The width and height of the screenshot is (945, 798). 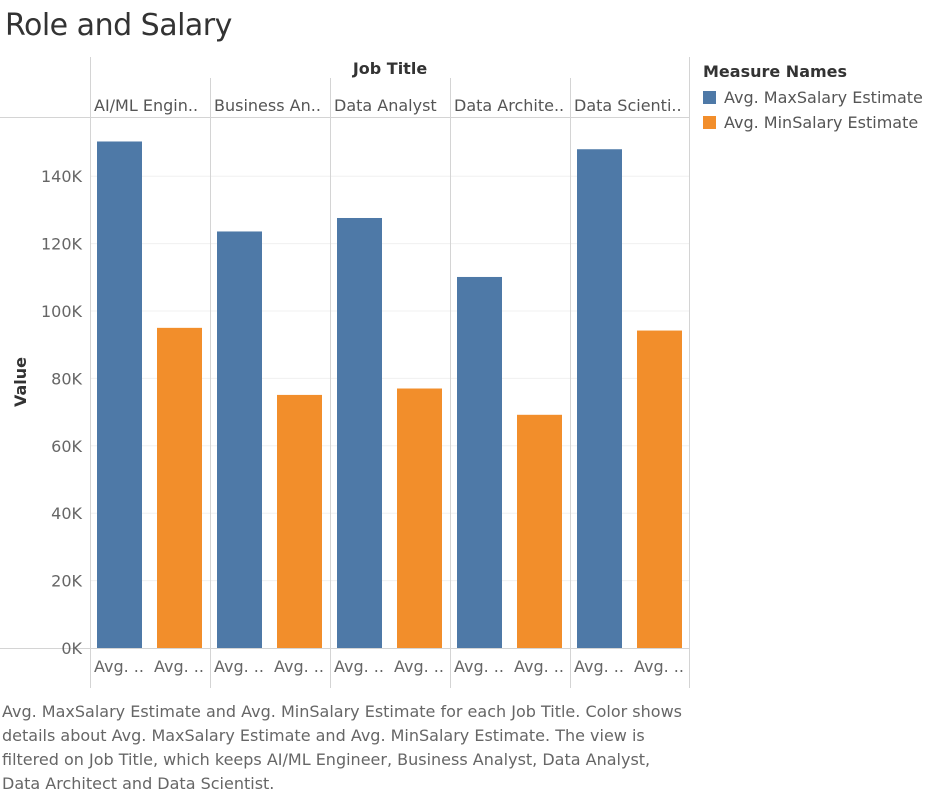 What do you see at coordinates (390, 68) in the screenshot?
I see `column-header-label: Job Title` at bounding box center [390, 68].